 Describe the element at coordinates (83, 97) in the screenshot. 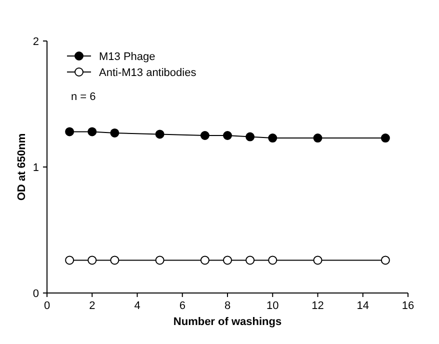

I see `annotation: n = 6` at that location.